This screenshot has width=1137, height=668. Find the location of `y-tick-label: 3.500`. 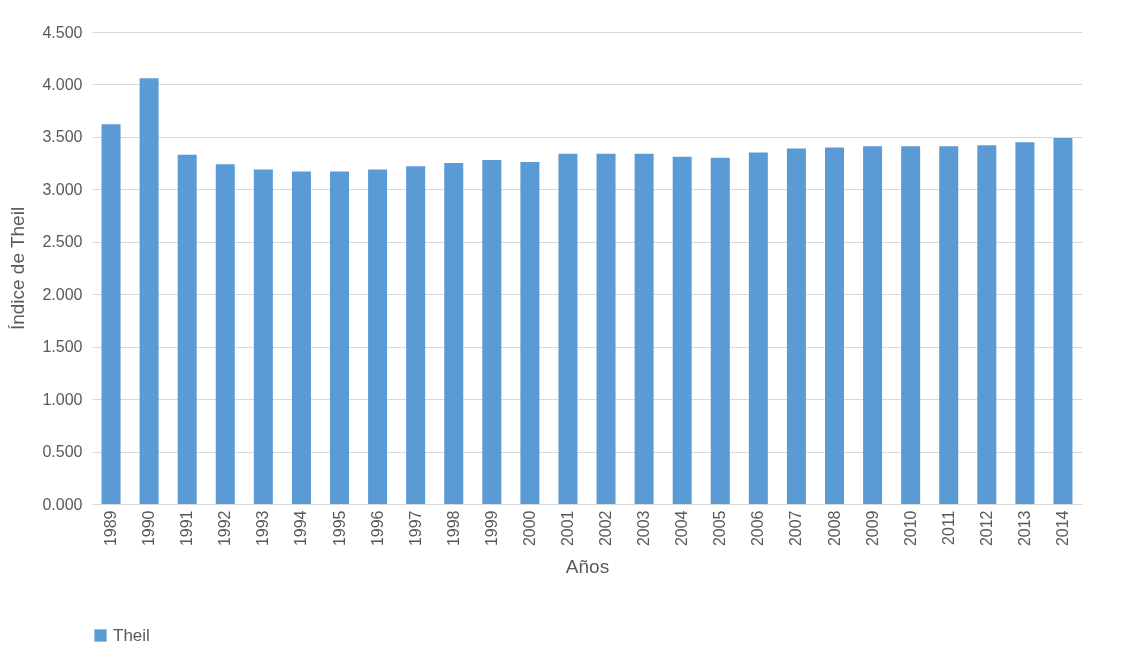

y-tick-label: 3.500 is located at coordinates (62, 137).